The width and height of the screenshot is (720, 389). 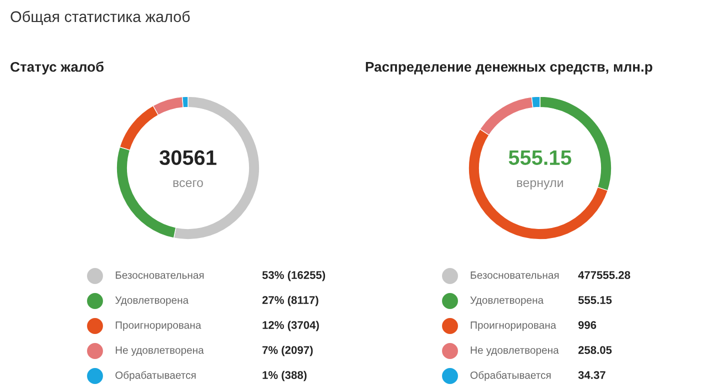 I want to click on chart-title: Распределение денежных средств, млн.р, so click(x=509, y=68).